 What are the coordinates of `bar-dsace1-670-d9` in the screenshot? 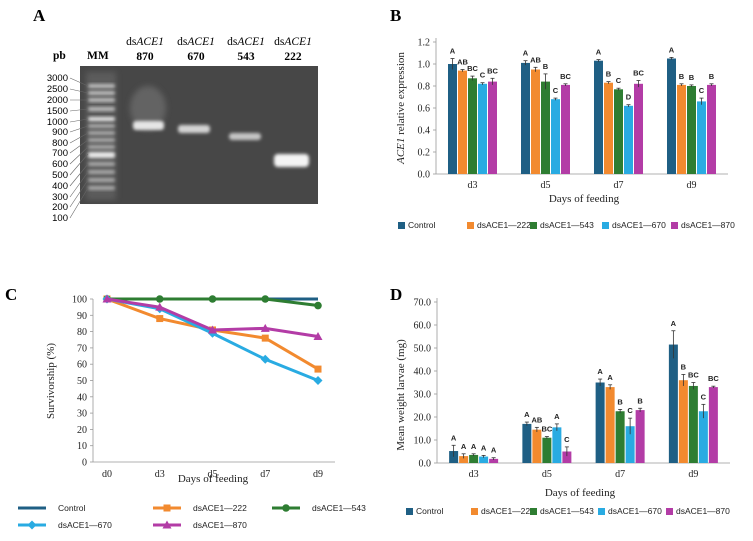 It's located at (703, 437).